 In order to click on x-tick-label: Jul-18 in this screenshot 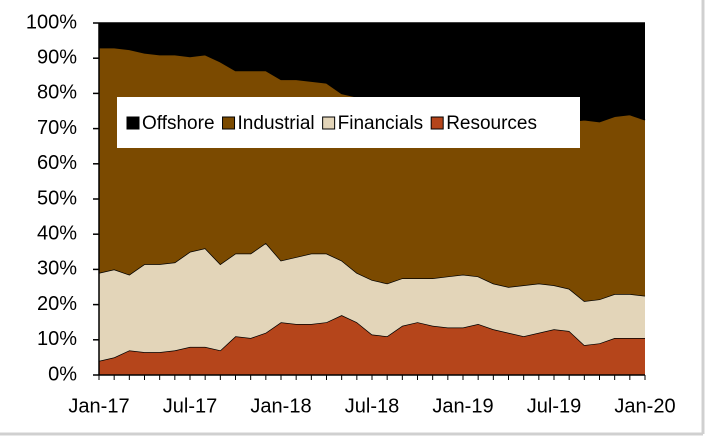, I will do `click(372, 406)`.